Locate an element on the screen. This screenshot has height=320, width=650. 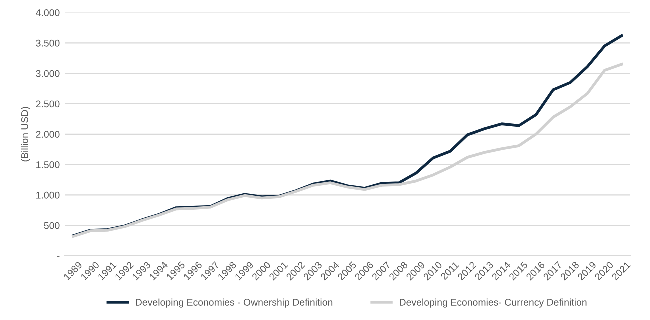
y-tick-label: - is located at coordinates (58, 257).